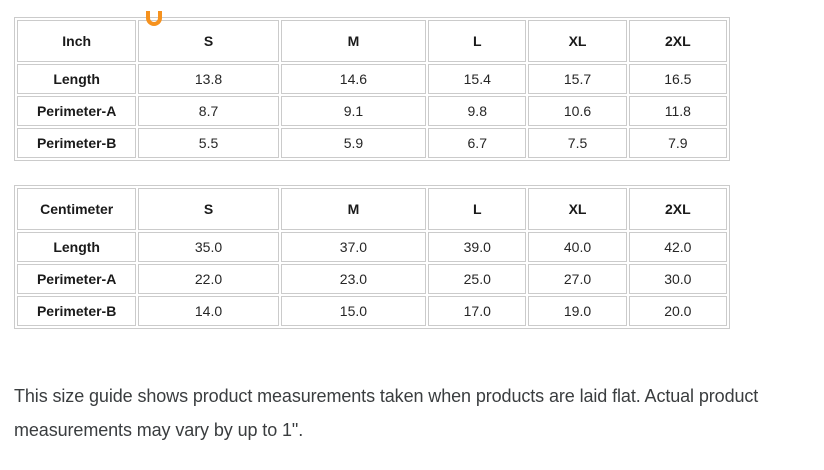  Describe the element at coordinates (577, 143) in the screenshot. I see `value-cell: 7.5` at that location.